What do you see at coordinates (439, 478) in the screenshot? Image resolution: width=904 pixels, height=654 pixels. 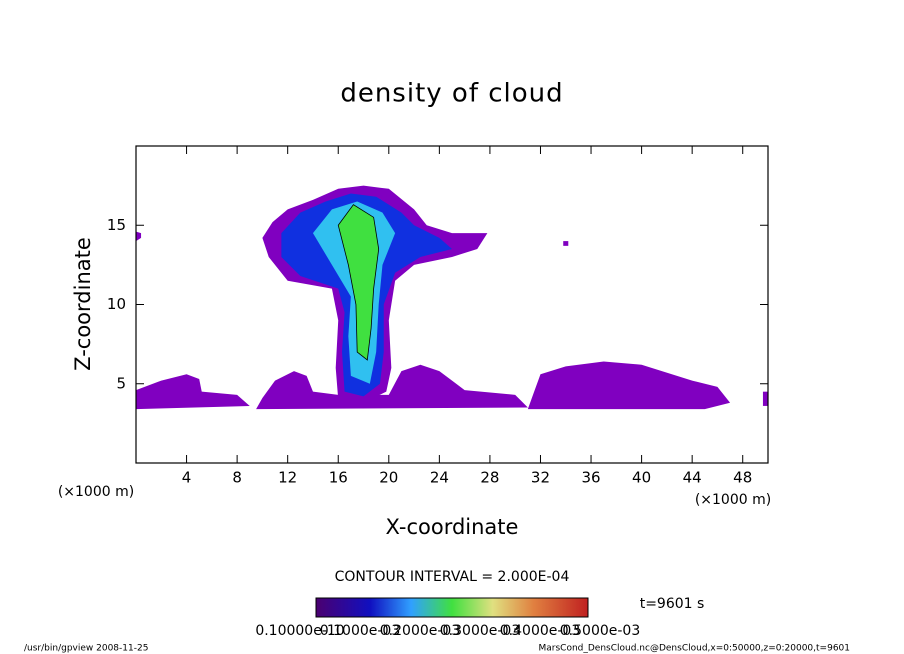 I see `x-tick-label: 24` at bounding box center [439, 478].